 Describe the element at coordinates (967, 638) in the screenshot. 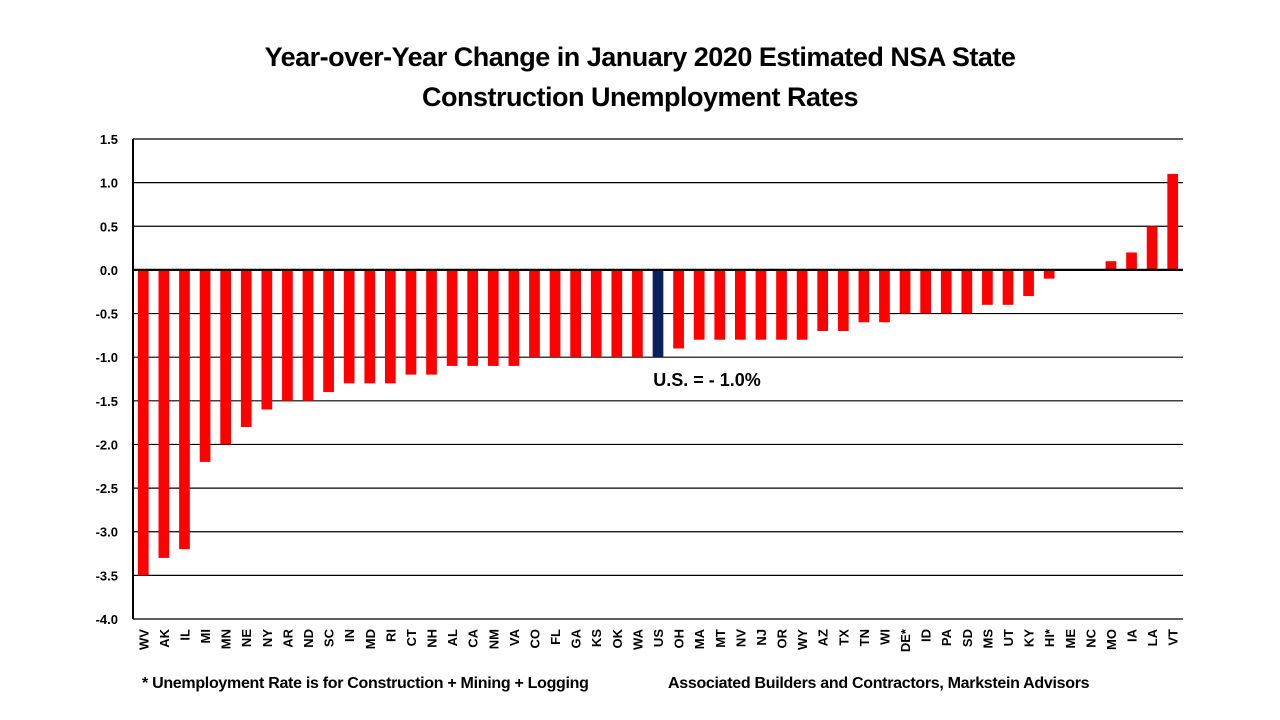

I see `x-tick-label: SD` at that location.